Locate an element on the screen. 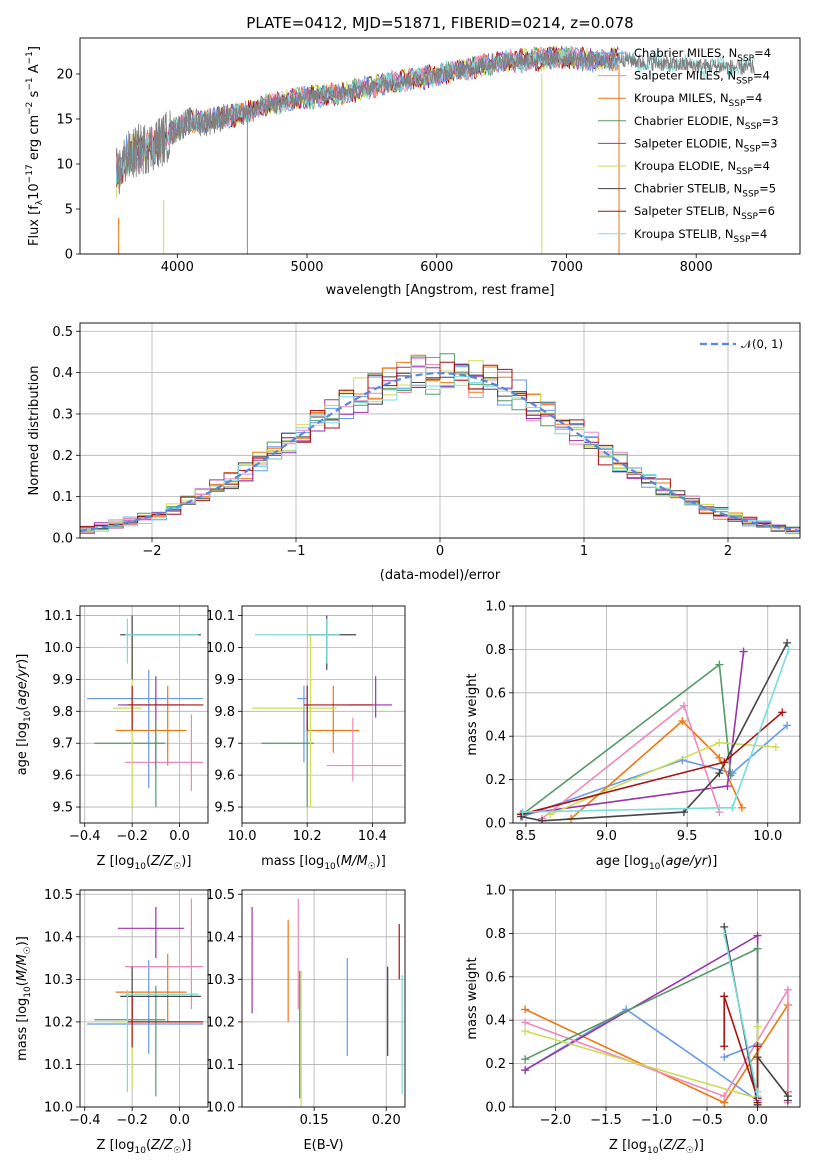  x-tick-label: 4000 is located at coordinates (177, 267).